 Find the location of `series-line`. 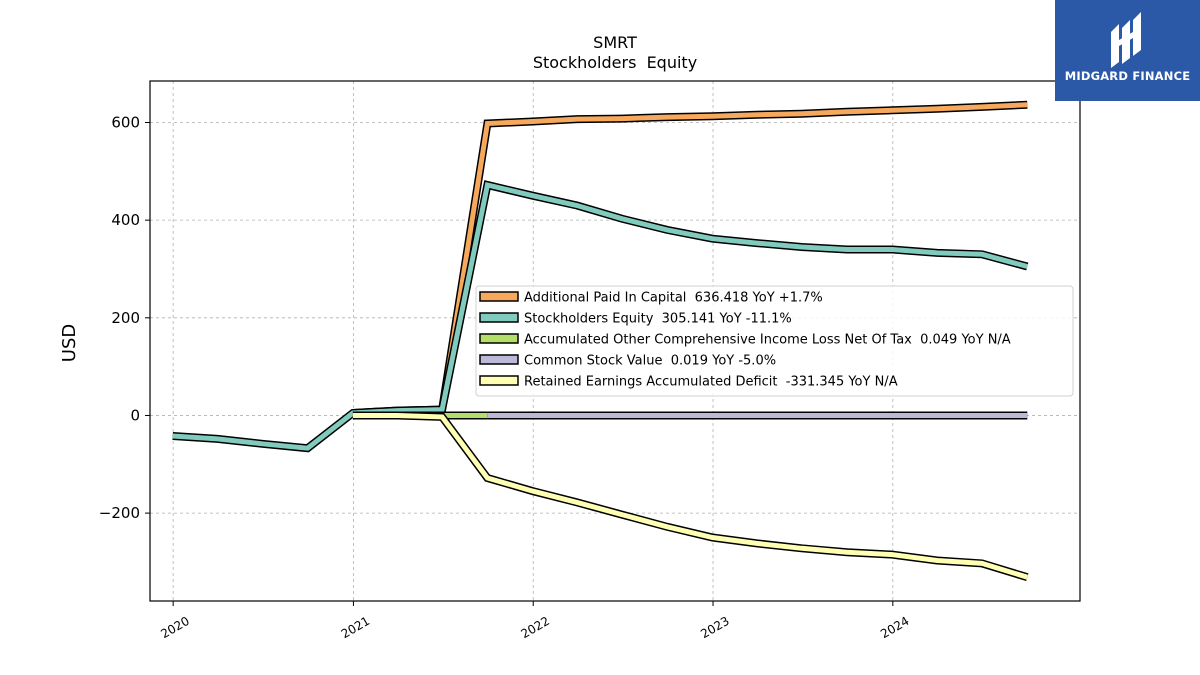

series-line is located at coordinates (690, 496).